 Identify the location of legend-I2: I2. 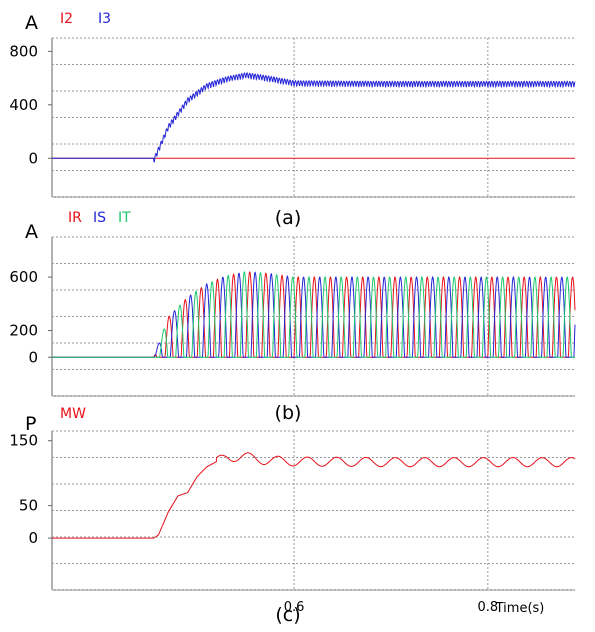
(66, 19).